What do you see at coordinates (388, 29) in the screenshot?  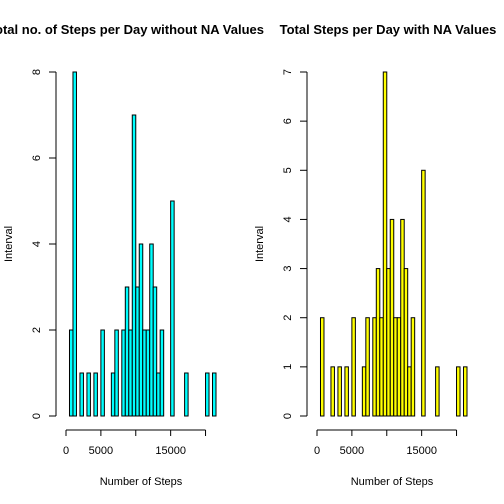 I see `chart-title: Total Steps per Day with NA Values` at bounding box center [388, 29].